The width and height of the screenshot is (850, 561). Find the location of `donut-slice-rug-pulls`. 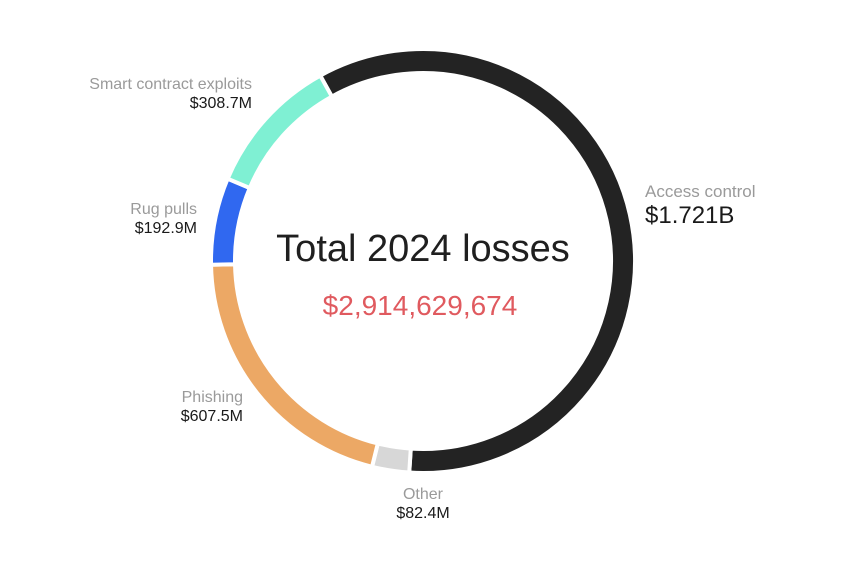

donut-slice-rug-pulls is located at coordinates (231, 221).